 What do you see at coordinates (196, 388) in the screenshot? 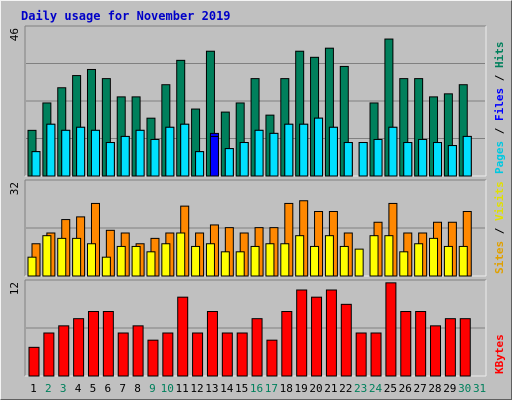
I see `x-tick-label-day-12: 12` at bounding box center [196, 388].